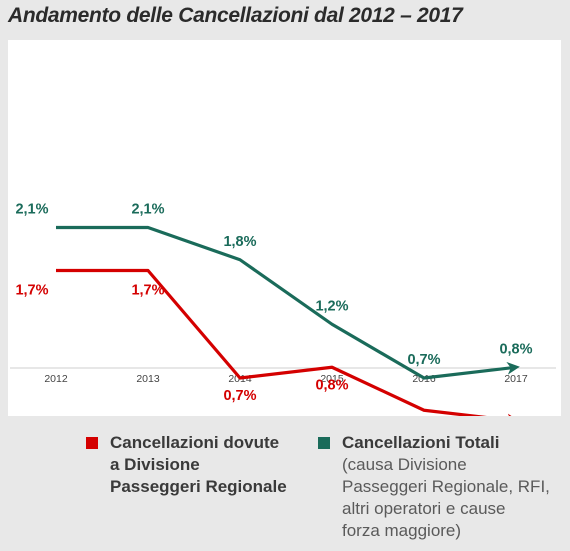 This screenshot has width=570, height=551. Describe the element at coordinates (402, 530) in the screenshot. I see `legend-teal-line5: forza maggiore)` at that location.